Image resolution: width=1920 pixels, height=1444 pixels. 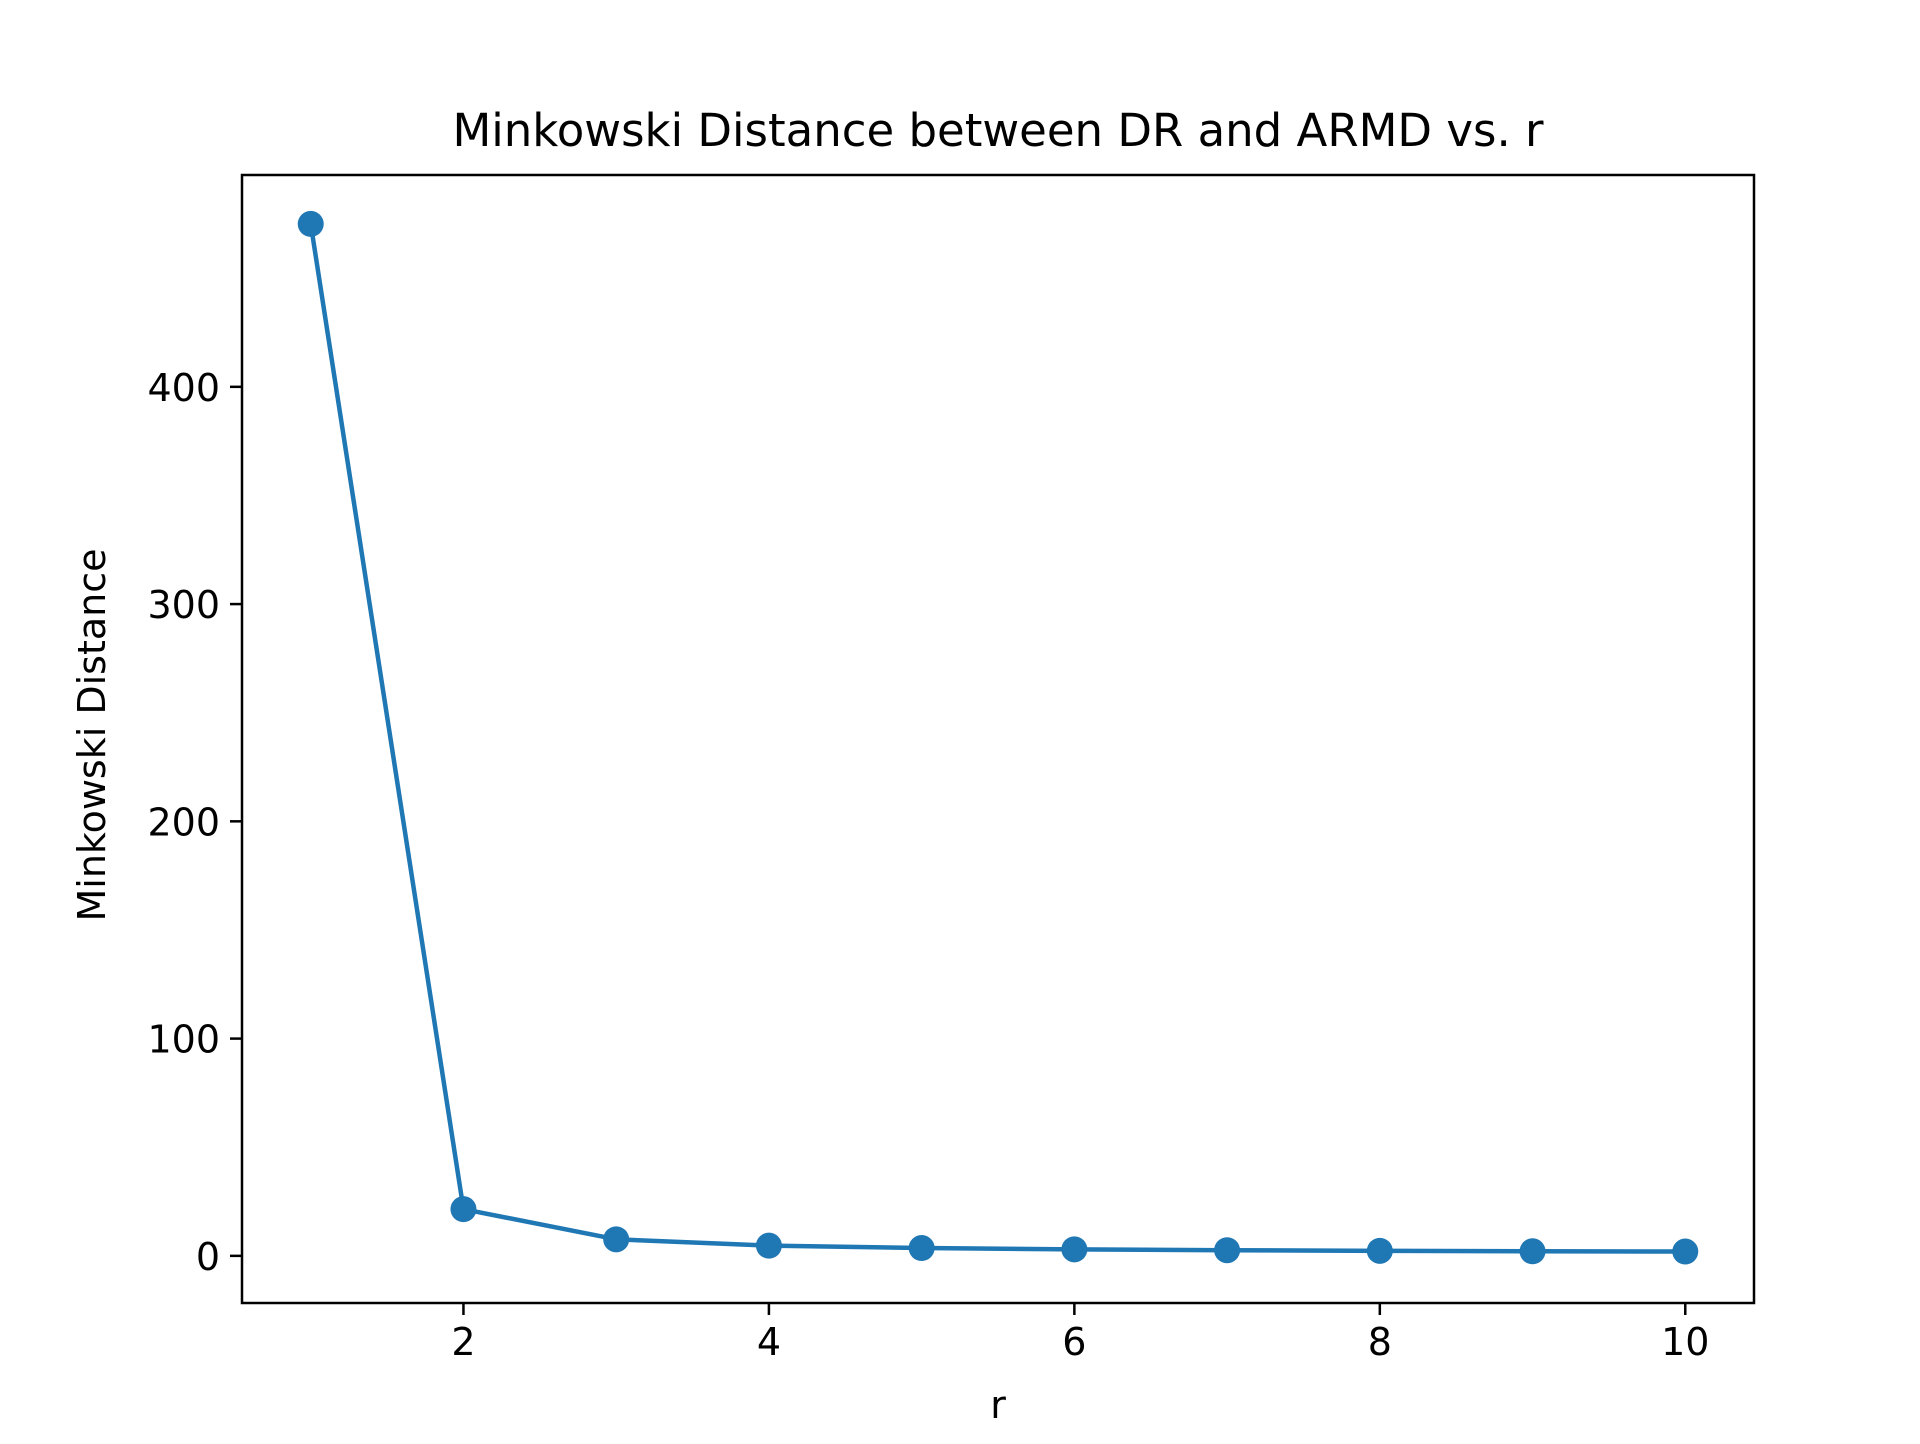 I want to click on y-tick-label: 400, so click(x=183, y=388).